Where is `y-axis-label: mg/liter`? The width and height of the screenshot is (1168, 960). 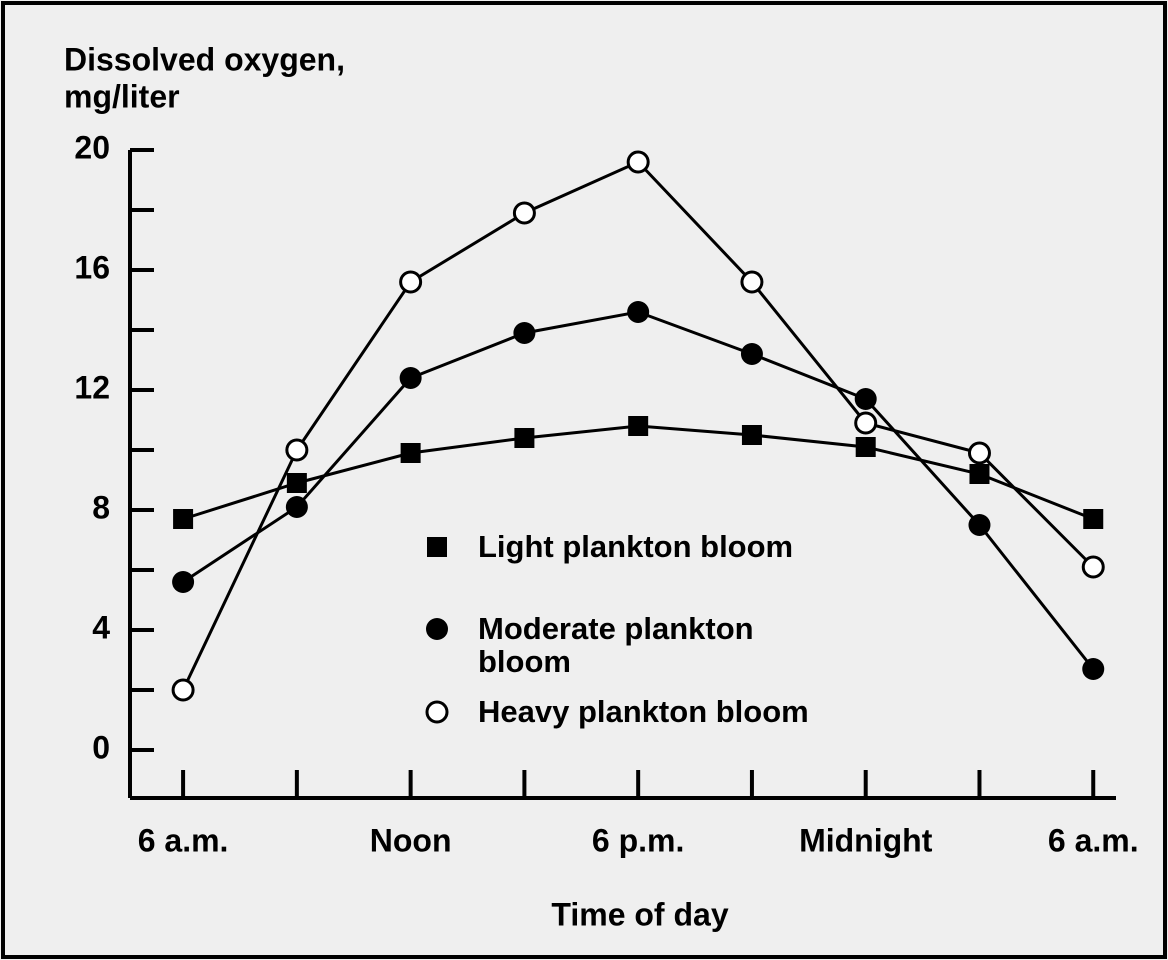 y-axis-label: mg/liter is located at coordinates (122, 96).